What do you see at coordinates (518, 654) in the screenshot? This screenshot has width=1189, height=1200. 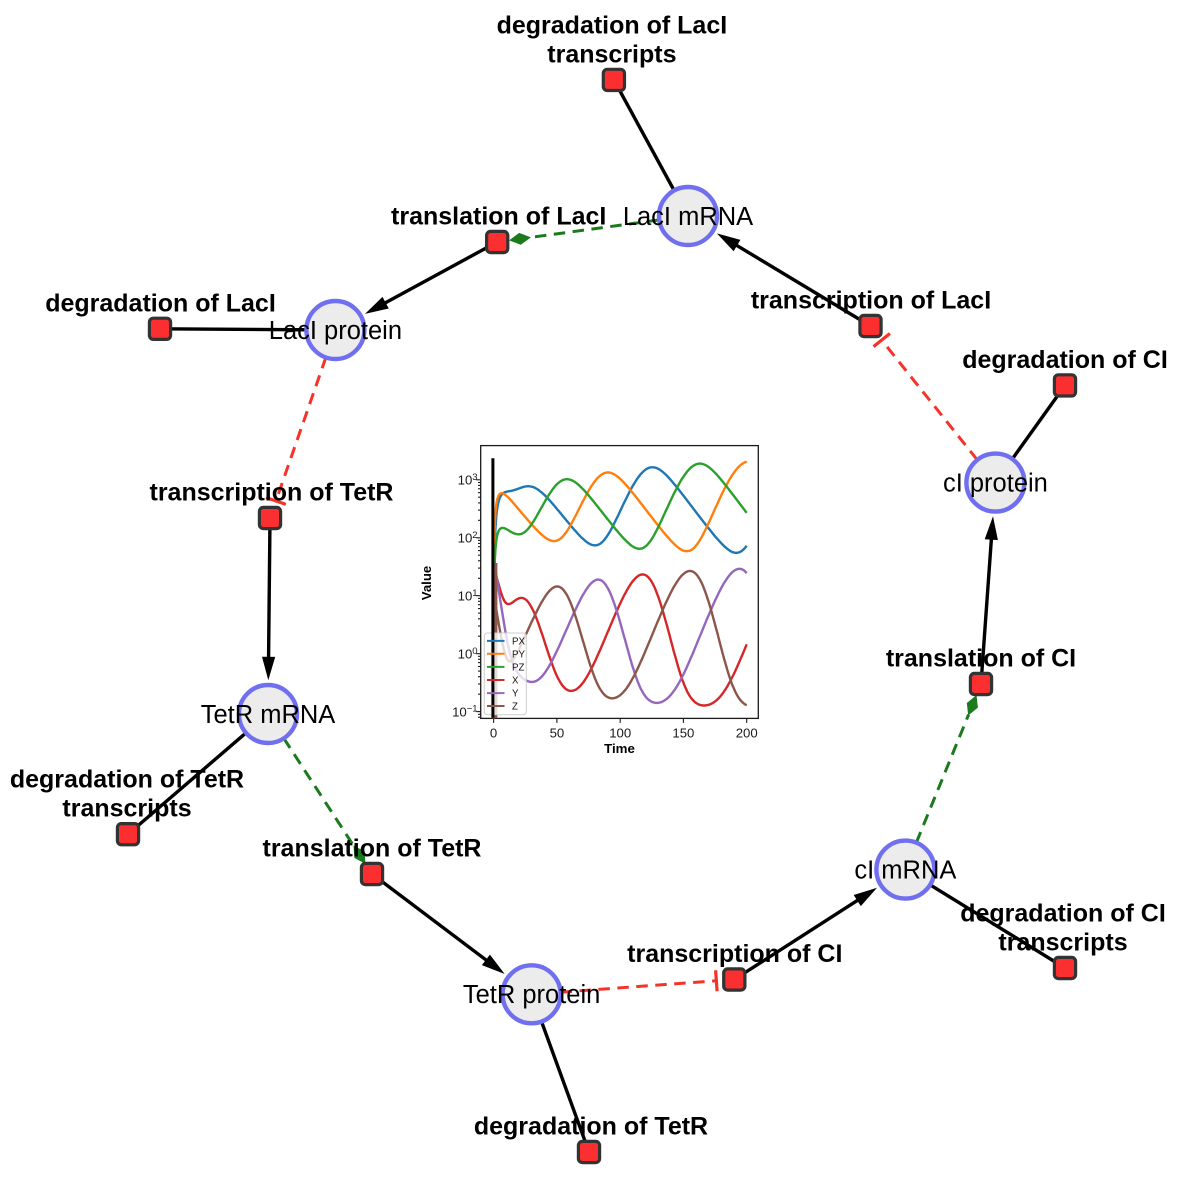 I see `svg-text: PY` at bounding box center [518, 654].